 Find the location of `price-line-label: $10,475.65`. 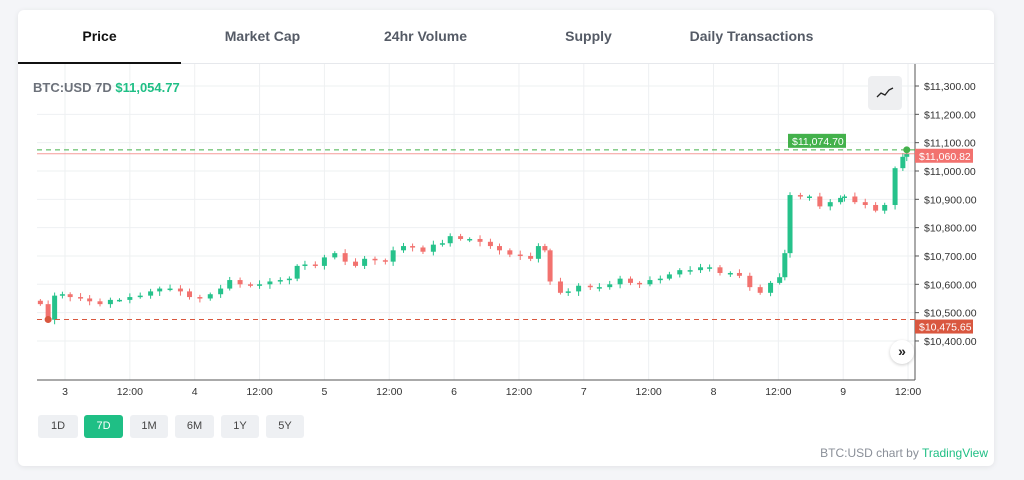

price-line-label: $10,475.65 is located at coordinates (945, 328).